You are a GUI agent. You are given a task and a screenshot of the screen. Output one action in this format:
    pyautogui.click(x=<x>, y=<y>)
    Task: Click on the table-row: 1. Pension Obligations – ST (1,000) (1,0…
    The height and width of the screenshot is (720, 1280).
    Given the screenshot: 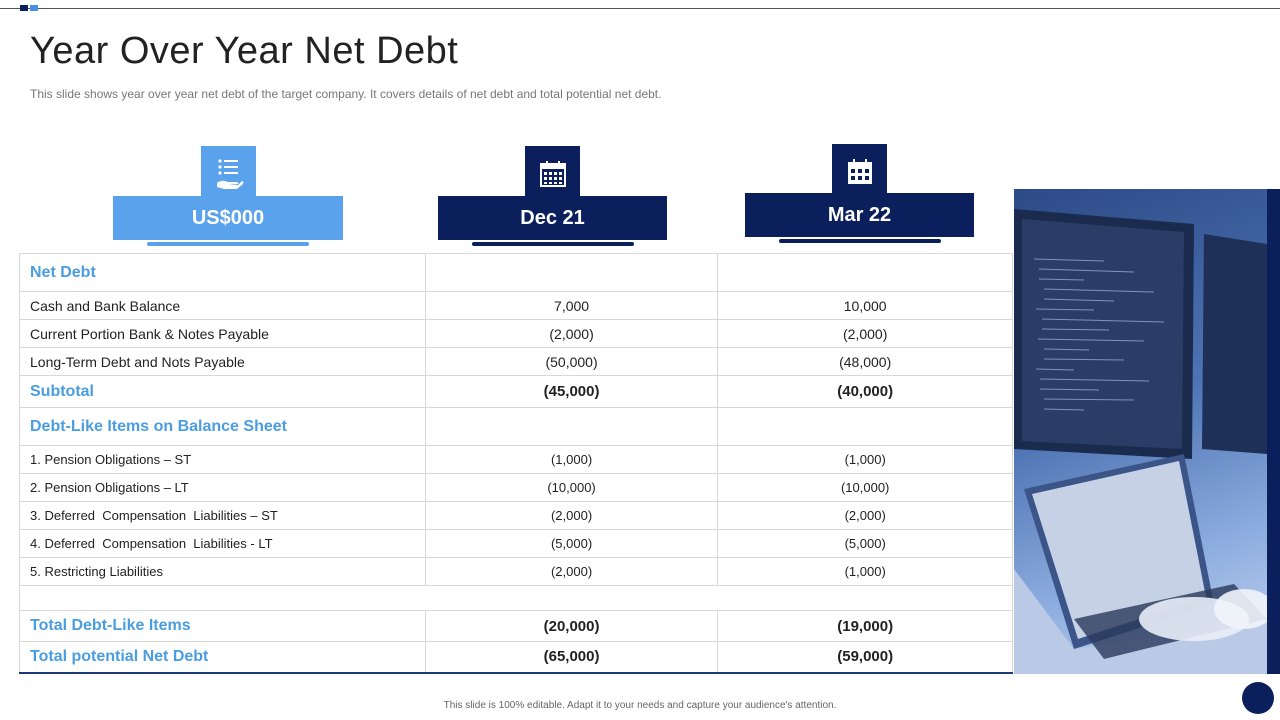 What is the action you would take?
    pyautogui.click(x=516, y=459)
    